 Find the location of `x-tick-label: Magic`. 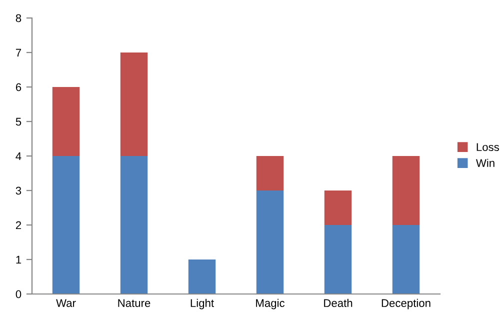

x-tick-label: Magic is located at coordinates (270, 304).